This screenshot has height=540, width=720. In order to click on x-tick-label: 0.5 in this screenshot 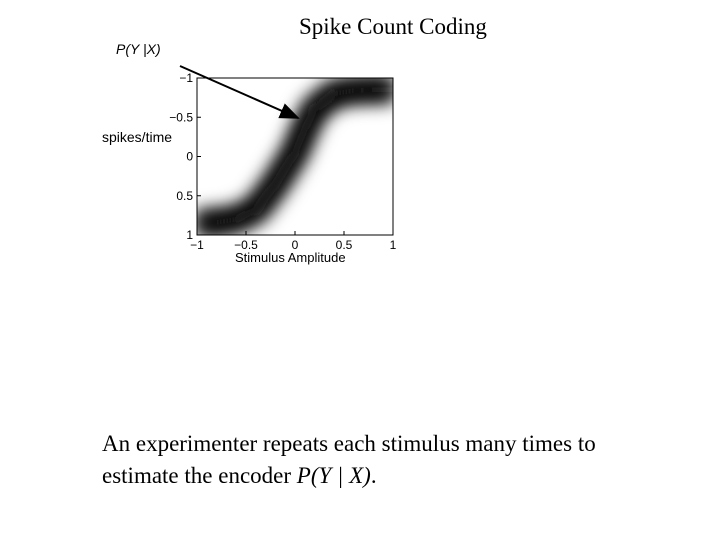, I will do `click(344, 245)`.